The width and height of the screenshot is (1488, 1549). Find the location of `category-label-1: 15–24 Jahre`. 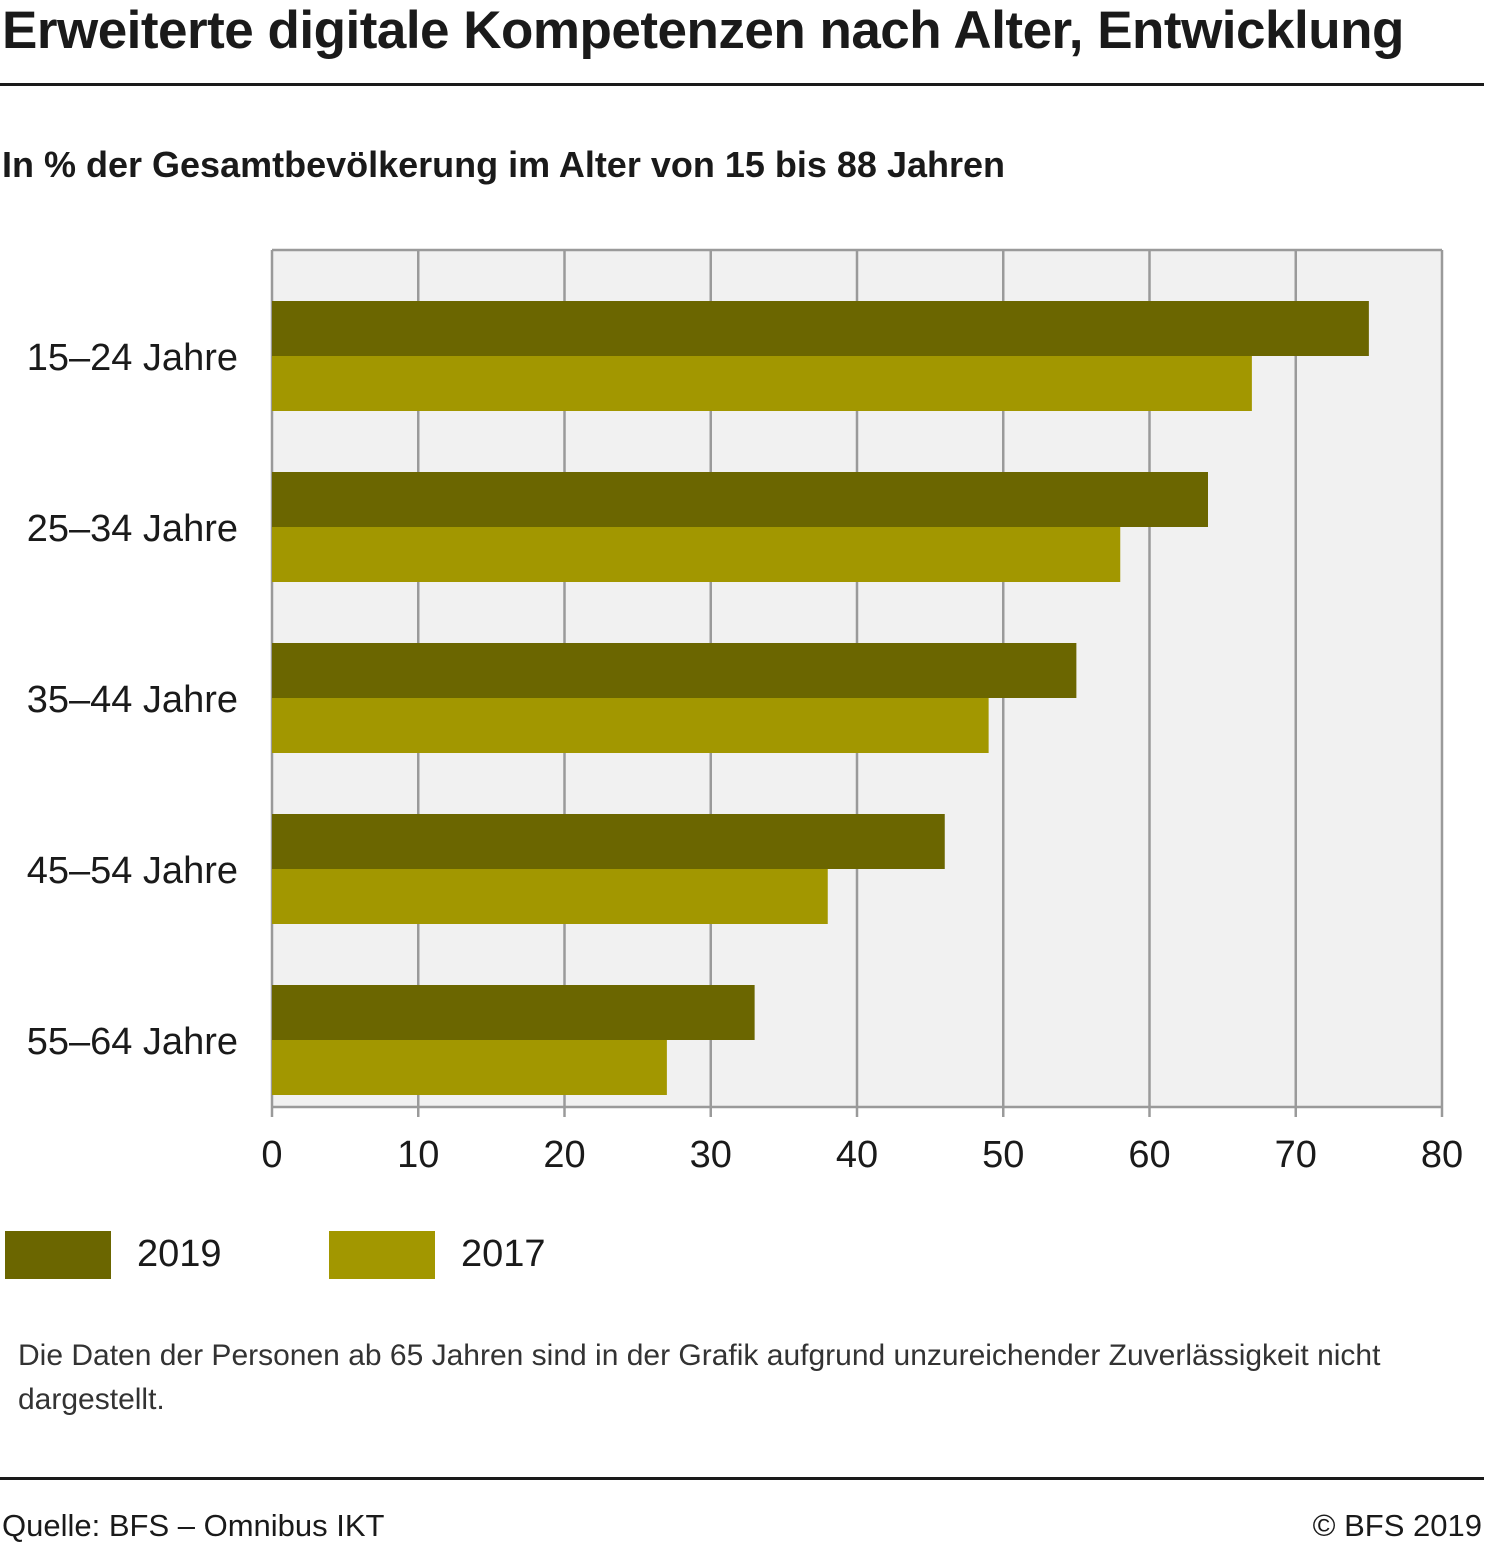

category-label-1: 15–24 Jahre is located at coordinates (132, 358).